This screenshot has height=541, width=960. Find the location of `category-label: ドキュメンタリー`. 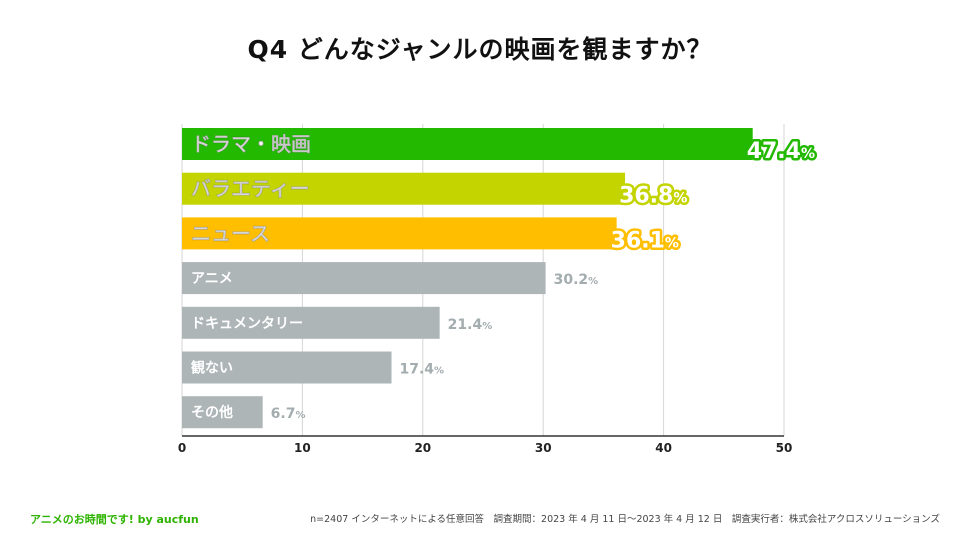

category-label: ドキュメンタリー is located at coordinates (247, 324).